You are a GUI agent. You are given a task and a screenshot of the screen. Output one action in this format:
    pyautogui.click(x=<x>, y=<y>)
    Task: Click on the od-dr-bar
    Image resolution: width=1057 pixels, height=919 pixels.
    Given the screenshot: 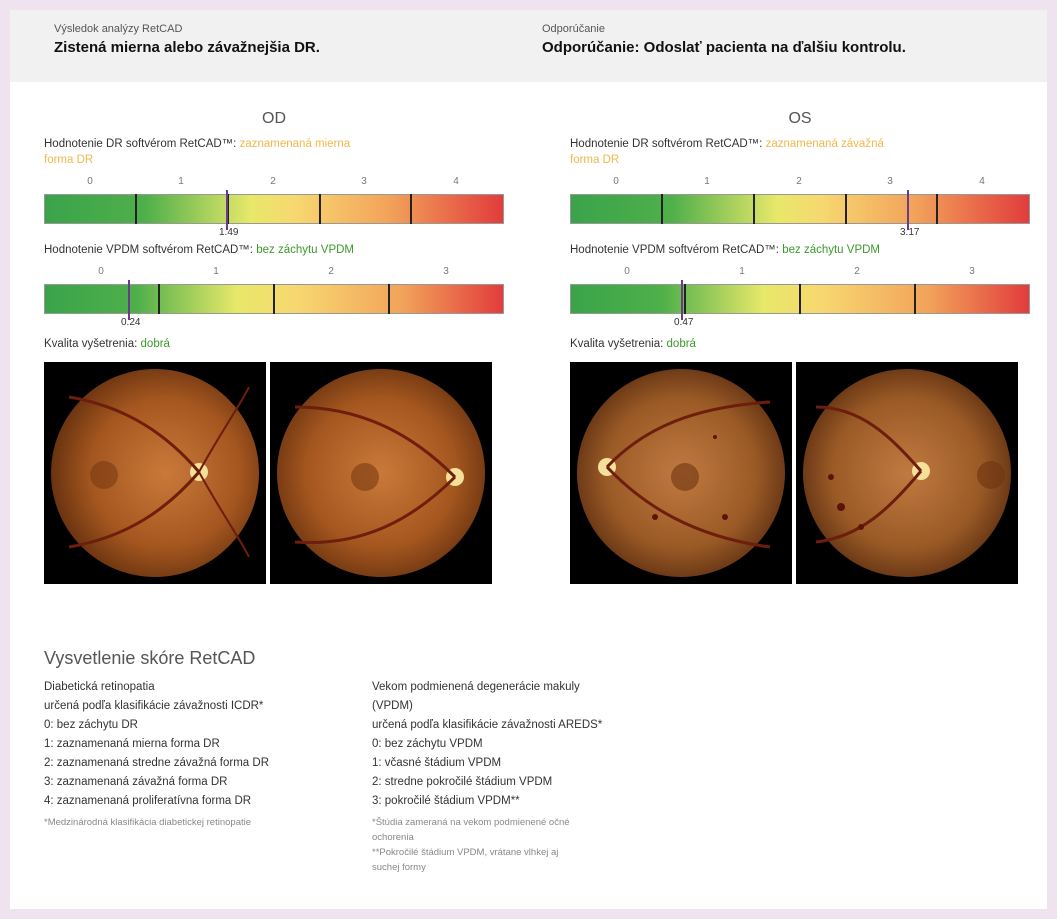 What is the action you would take?
    pyautogui.click(x=274, y=209)
    